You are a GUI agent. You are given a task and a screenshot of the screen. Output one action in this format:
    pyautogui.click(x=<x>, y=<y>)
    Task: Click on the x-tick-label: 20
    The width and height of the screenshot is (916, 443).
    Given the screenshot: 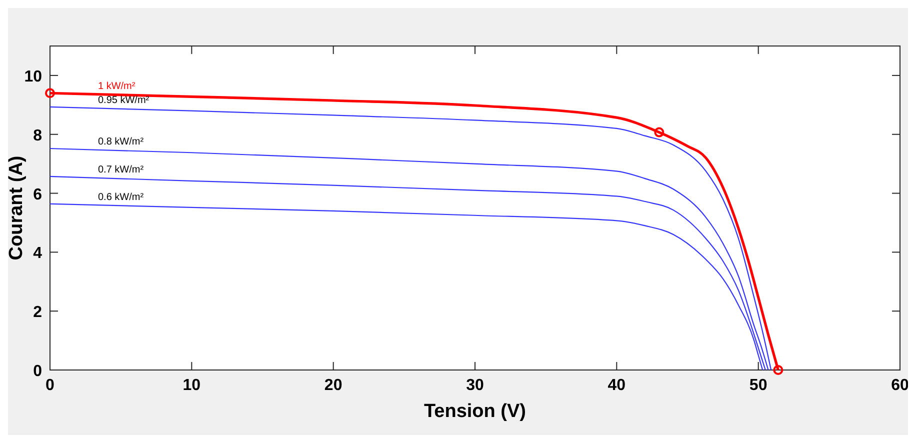 What is the action you would take?
    pyautogui.click(x=333, y=385)
    